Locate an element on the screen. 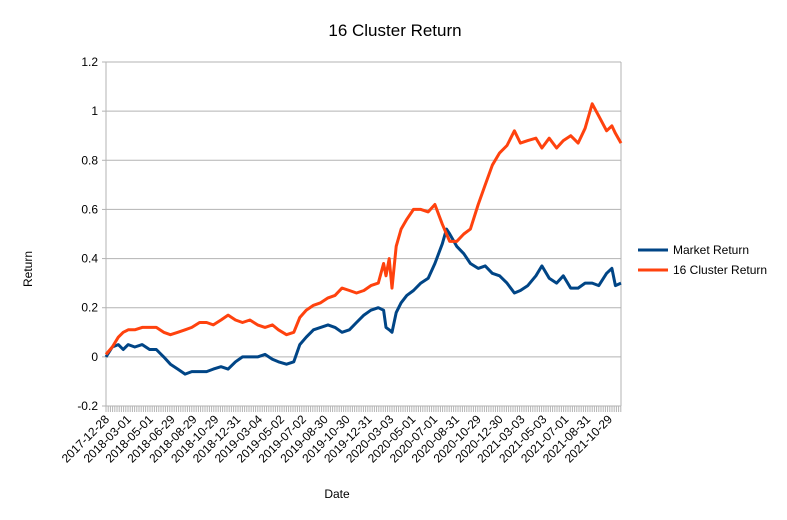 This screenshot has width=787, height=520. legend-label: Market Return is located at coordinates (711, 250).